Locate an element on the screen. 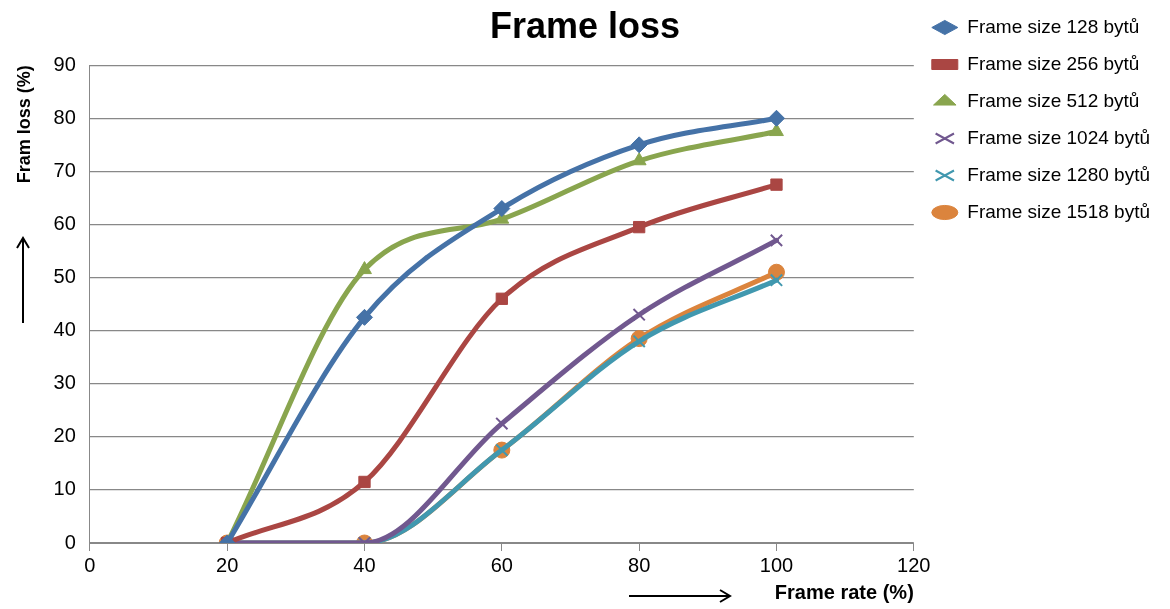  y-tick-label: 30 is located at coordinates (64, 382).